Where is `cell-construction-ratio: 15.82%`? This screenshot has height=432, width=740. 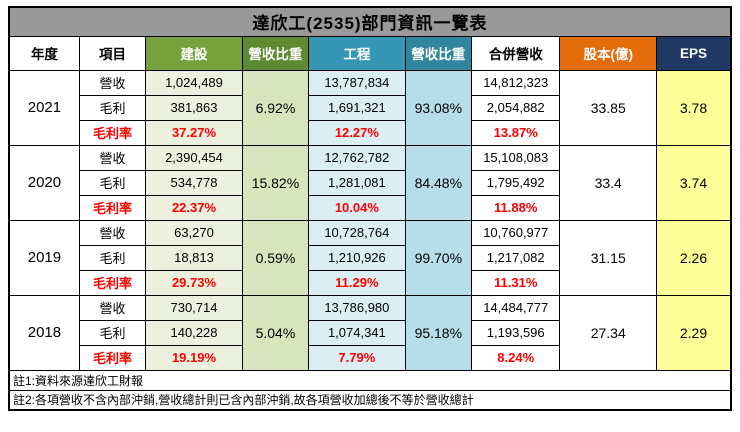
cell-construction-ratio: 15.82% is located at coordinates (275, 182).